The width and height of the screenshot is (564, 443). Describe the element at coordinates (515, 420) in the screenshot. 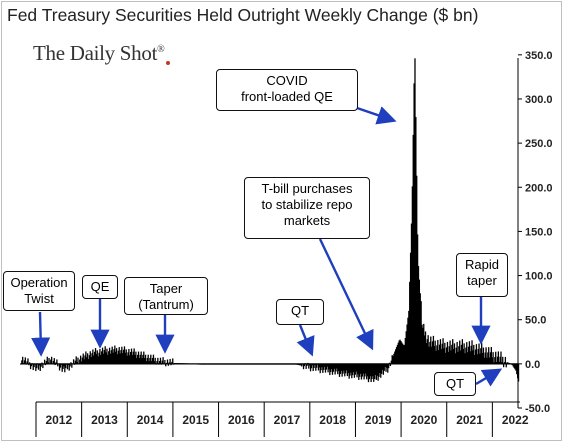

I see `x-year-label: 2022` at that location.